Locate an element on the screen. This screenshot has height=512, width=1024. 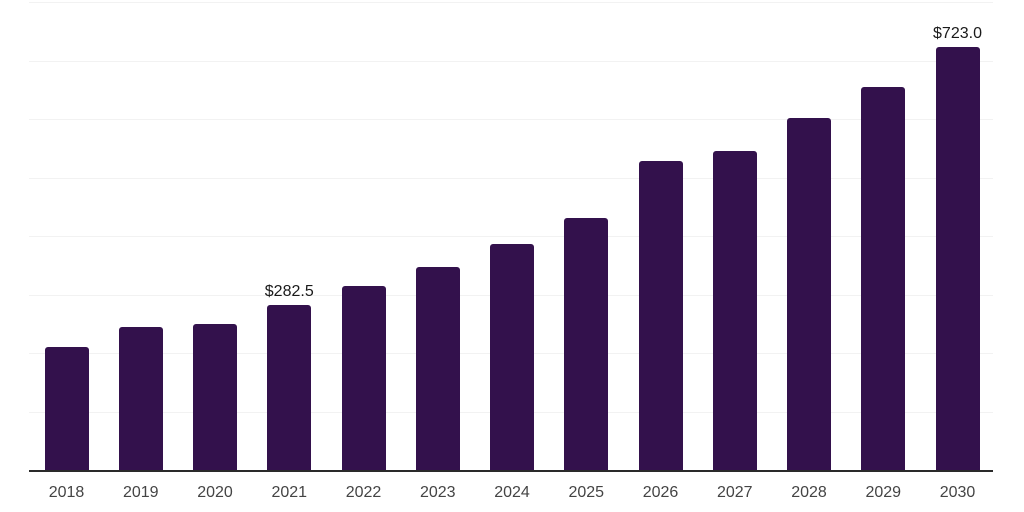
x-tick-2022: 2022 is located at coordinates (363, 492).